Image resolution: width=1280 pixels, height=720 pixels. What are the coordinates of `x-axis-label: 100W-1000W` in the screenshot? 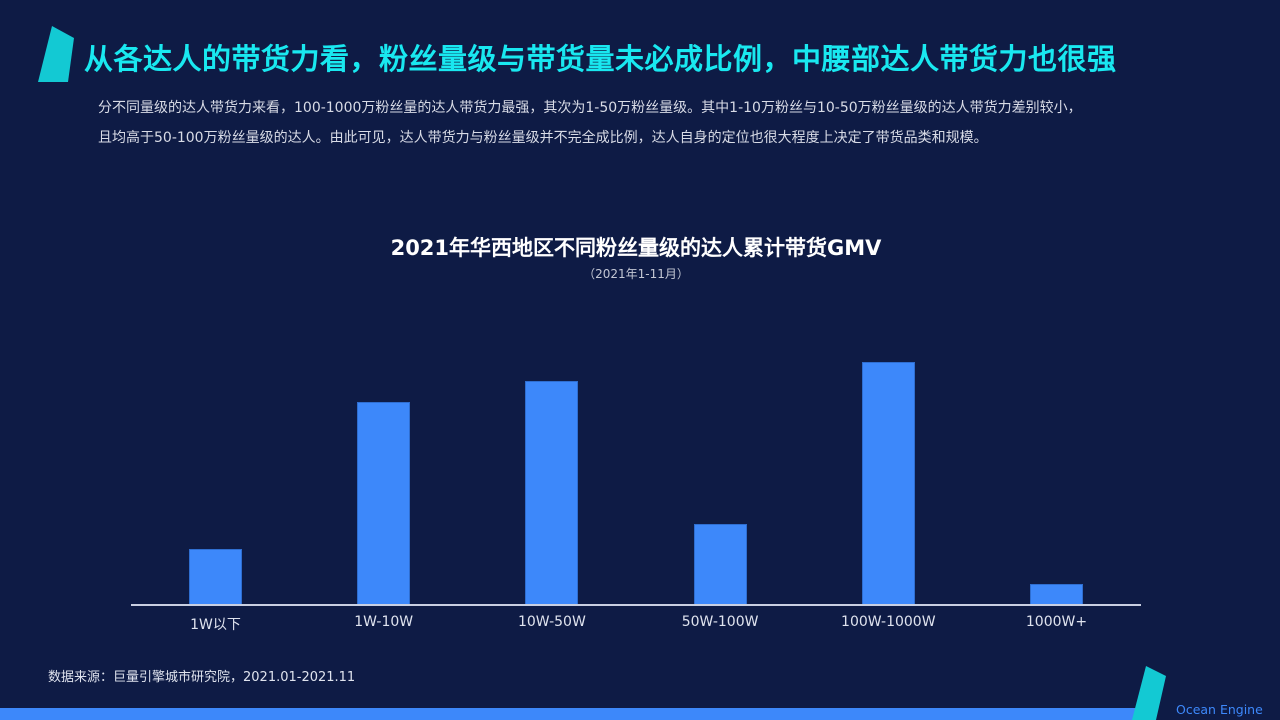 It's located at (888, 622).